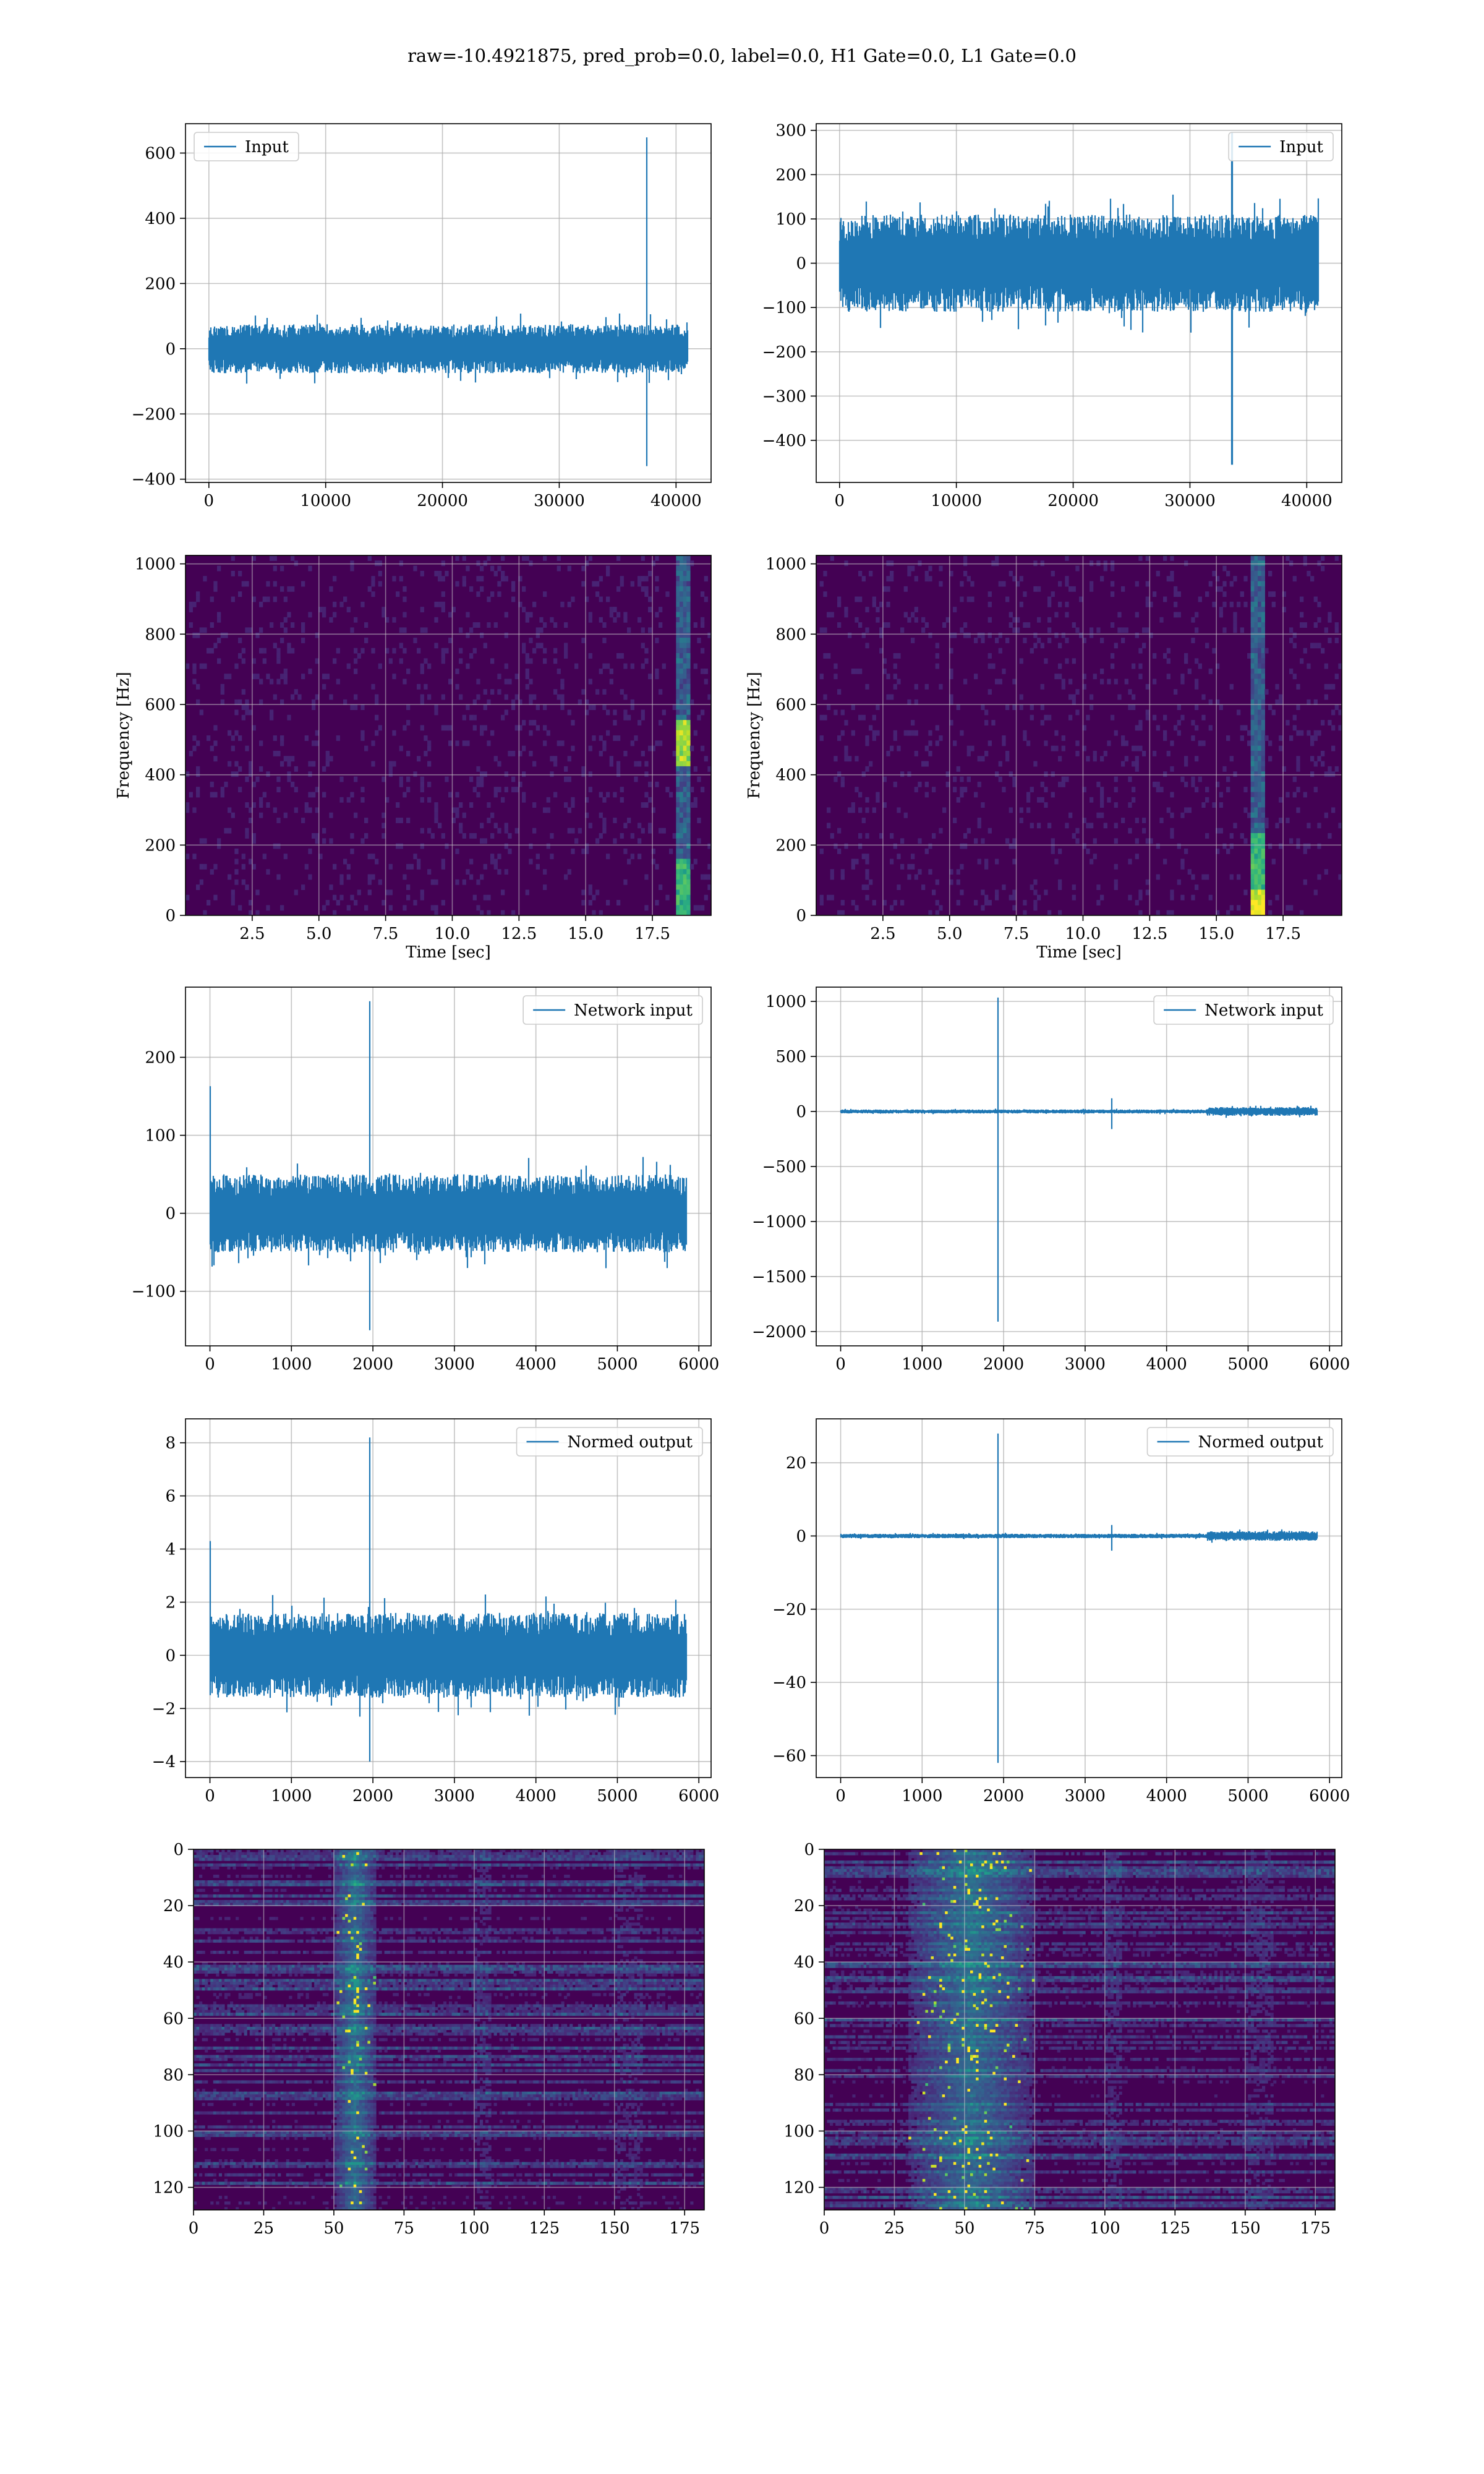 The height and width of the screenshot is (2474, 1484). I want to click on x-tick-label: 5000, so click(1247, 1796).